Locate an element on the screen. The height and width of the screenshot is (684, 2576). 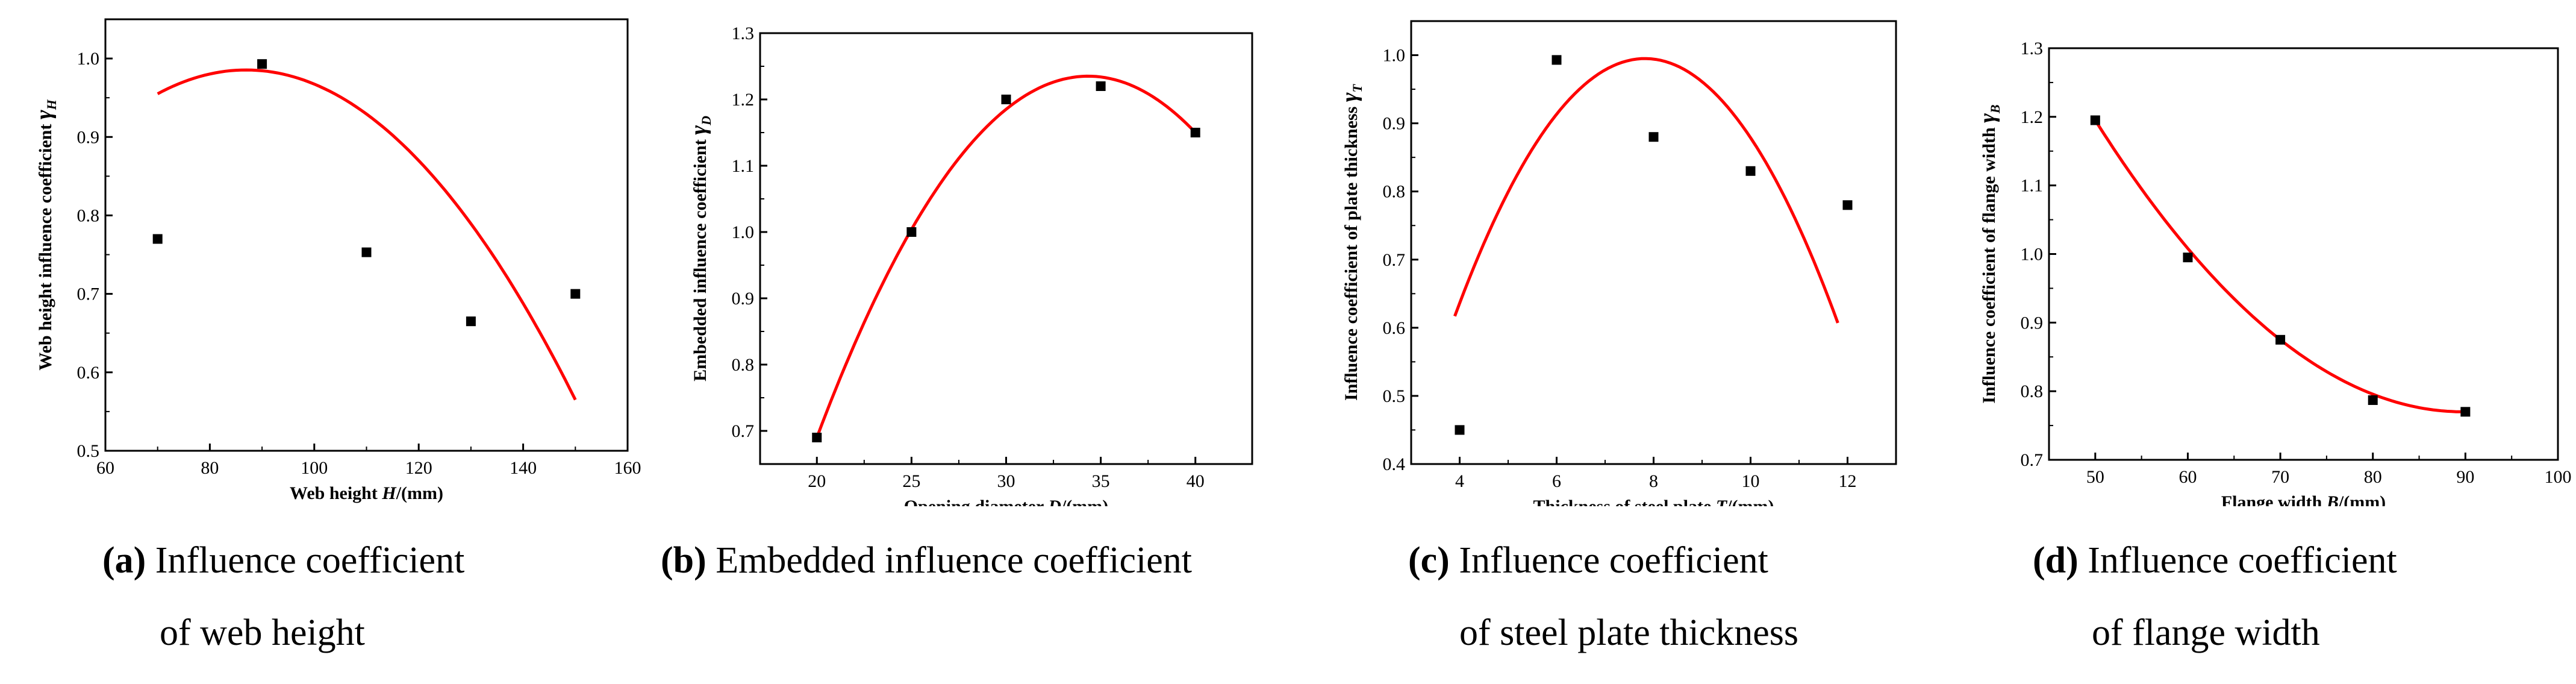
caption-c-tag: (c) is located at coordinates (1429, 560).